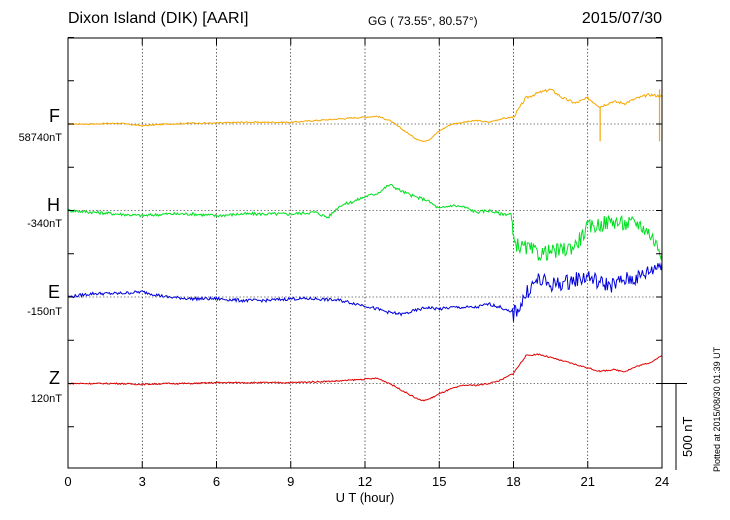 The height and width of the screenshot is (520, 730). I want to click on component-baseline-z: 120nT, so click(46, 399).